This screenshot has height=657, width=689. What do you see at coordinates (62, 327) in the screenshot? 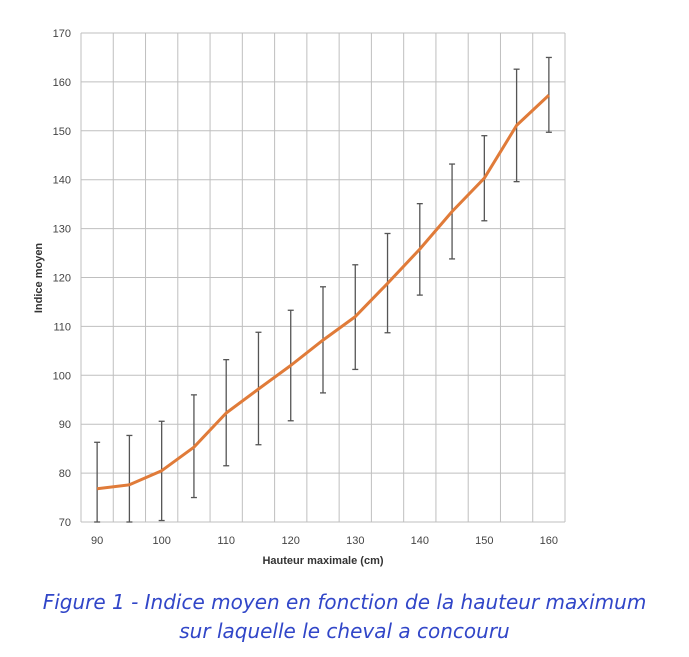
I see `y-tick-label: 110` at bounding box center [62, 327].